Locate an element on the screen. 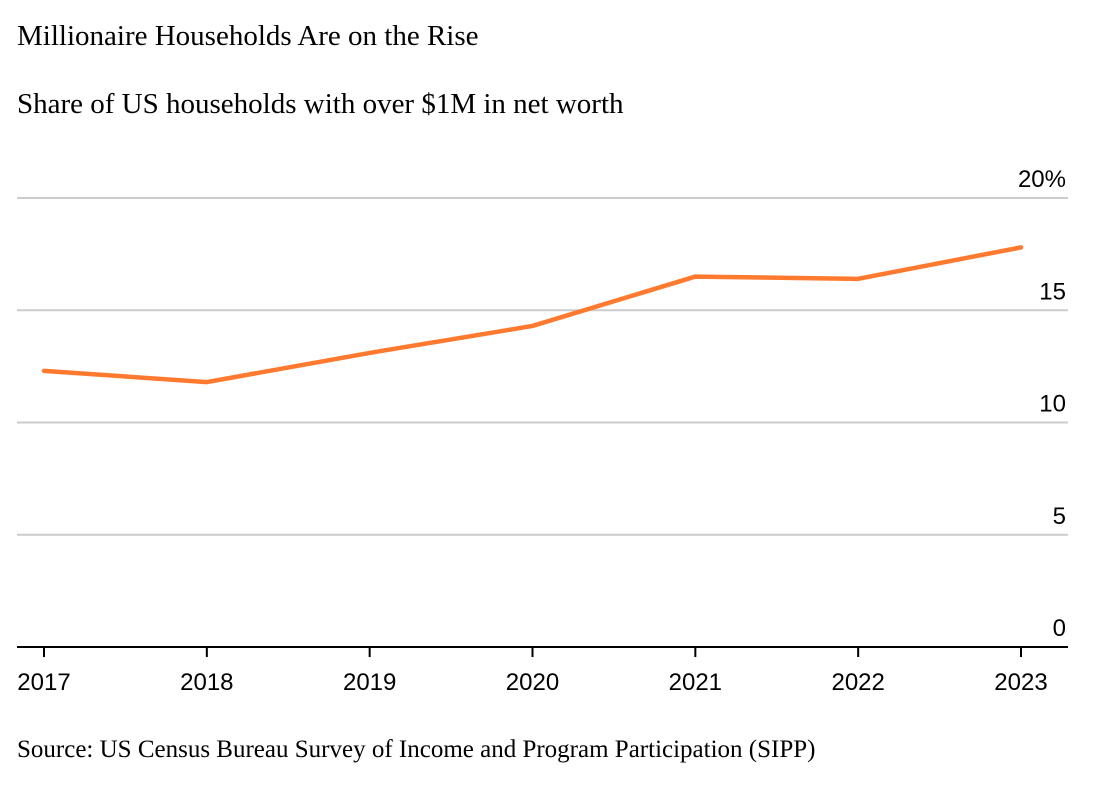 The image size is (1106, 792). x-tick-label-2023: 2023 is located at coordinates (1020, 682).